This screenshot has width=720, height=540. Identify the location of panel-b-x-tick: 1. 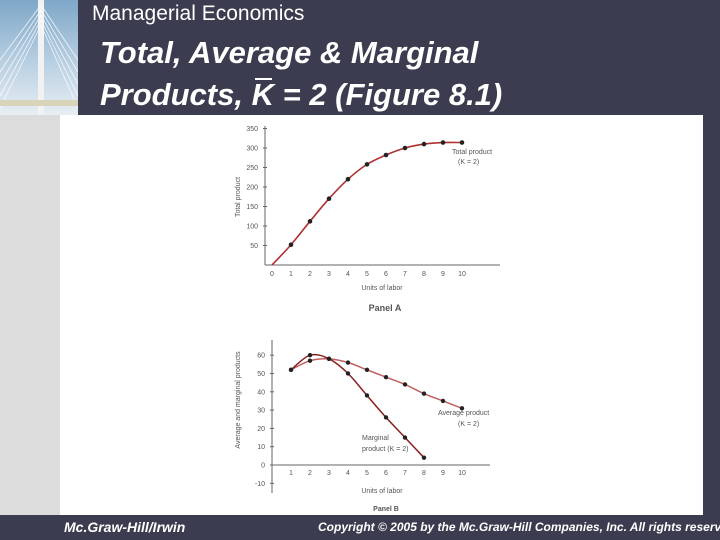
(291, 473).